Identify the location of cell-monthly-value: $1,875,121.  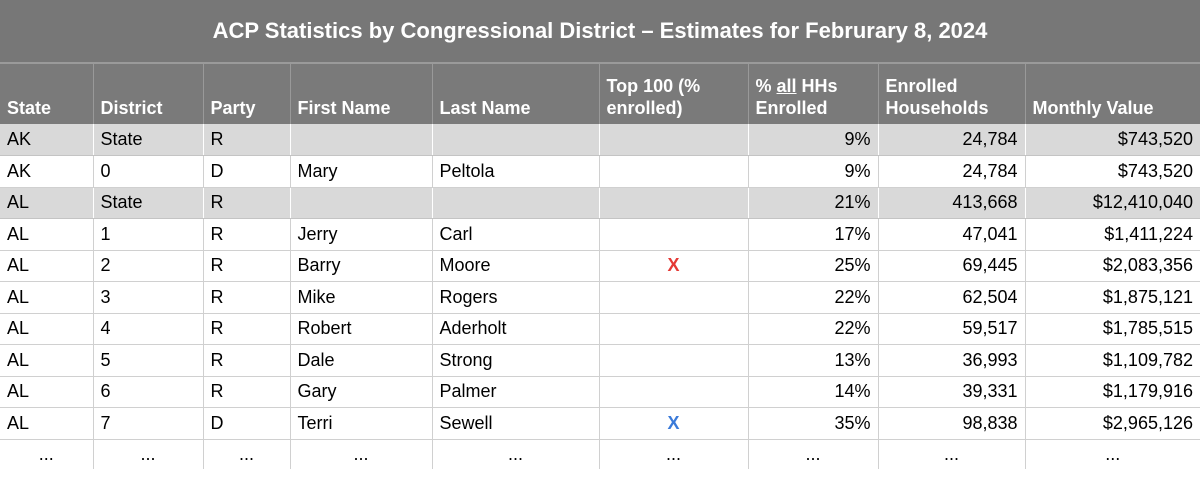
(1112, 297).